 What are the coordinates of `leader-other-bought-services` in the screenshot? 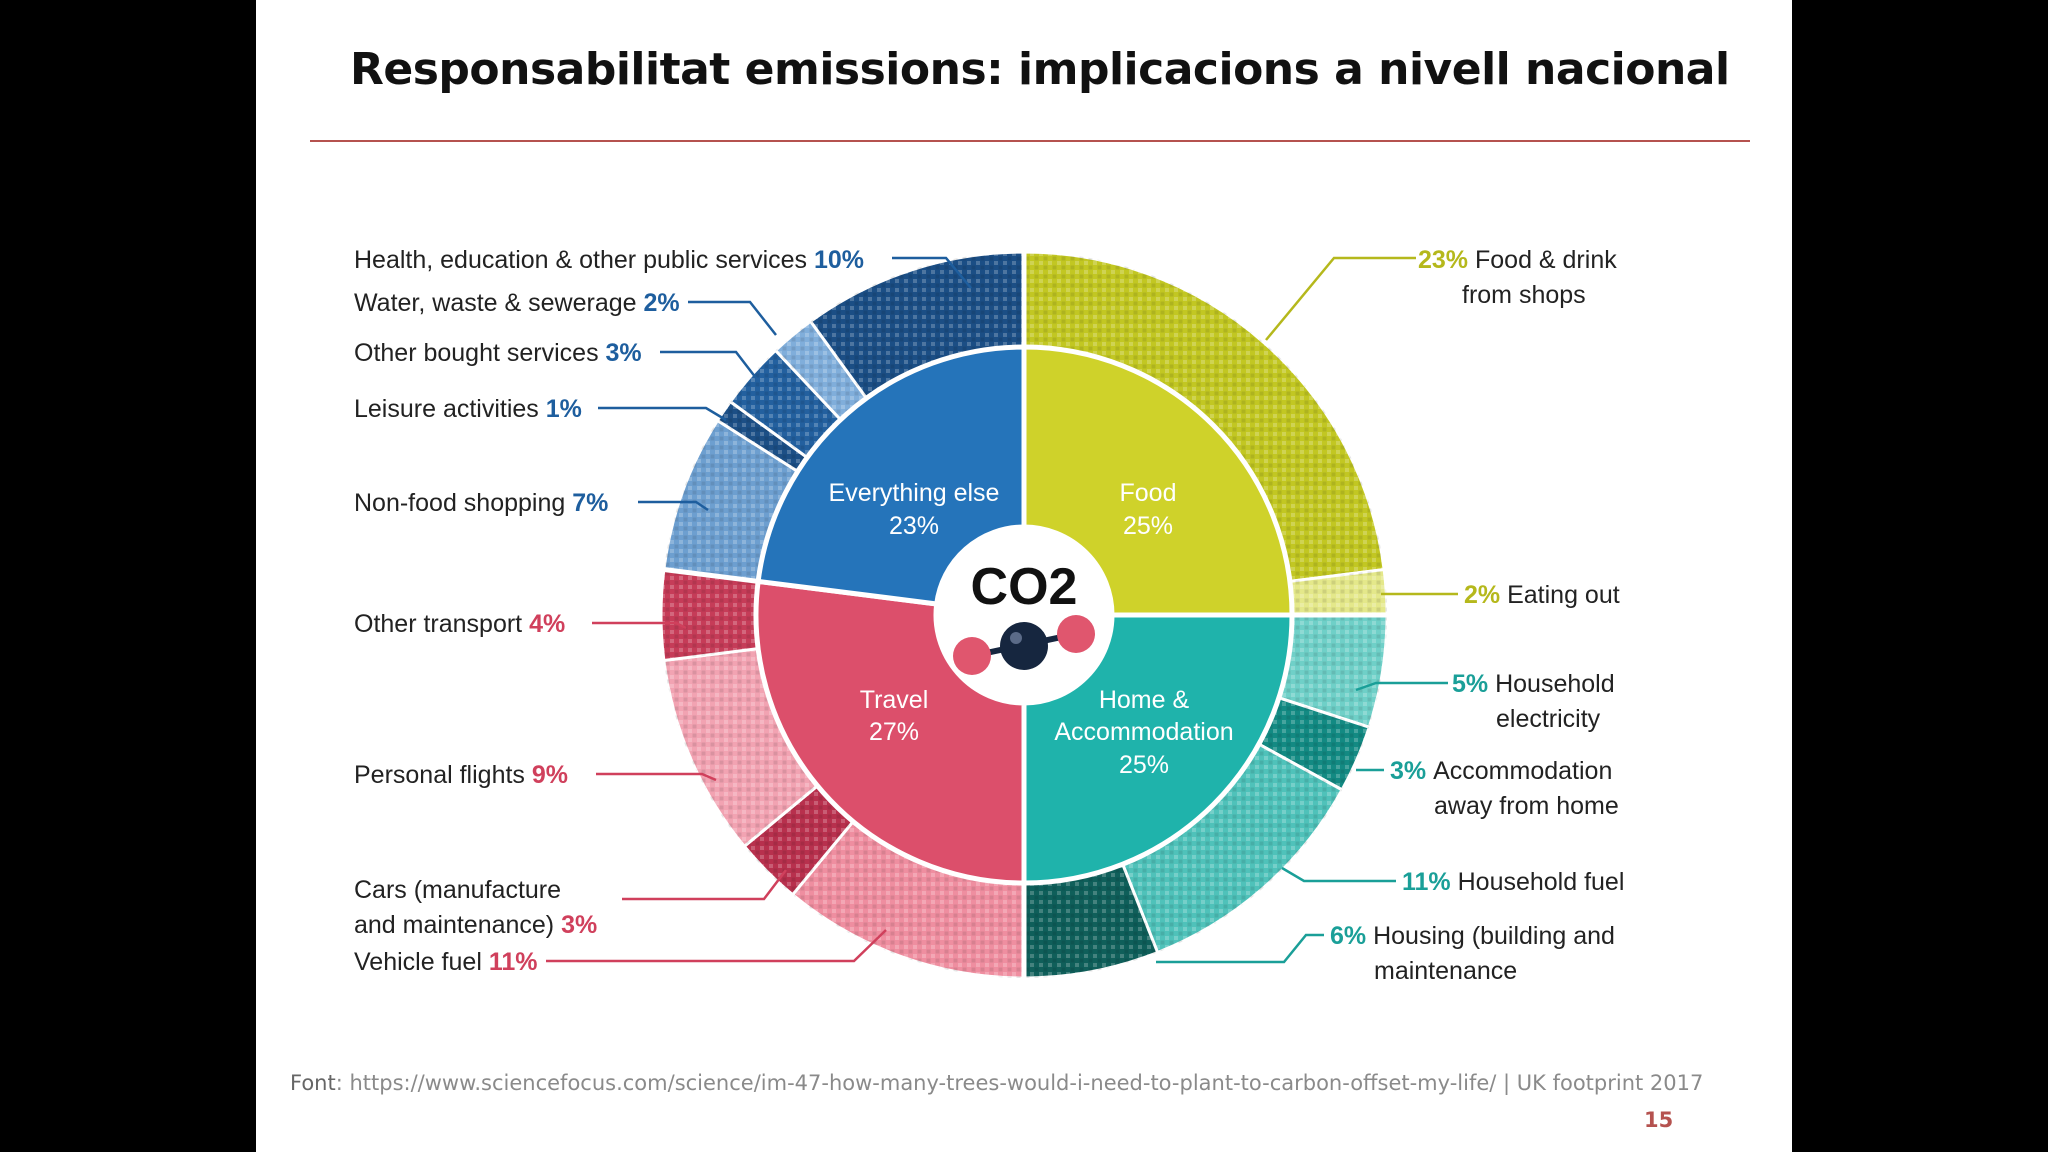 It's located at (708, 364).